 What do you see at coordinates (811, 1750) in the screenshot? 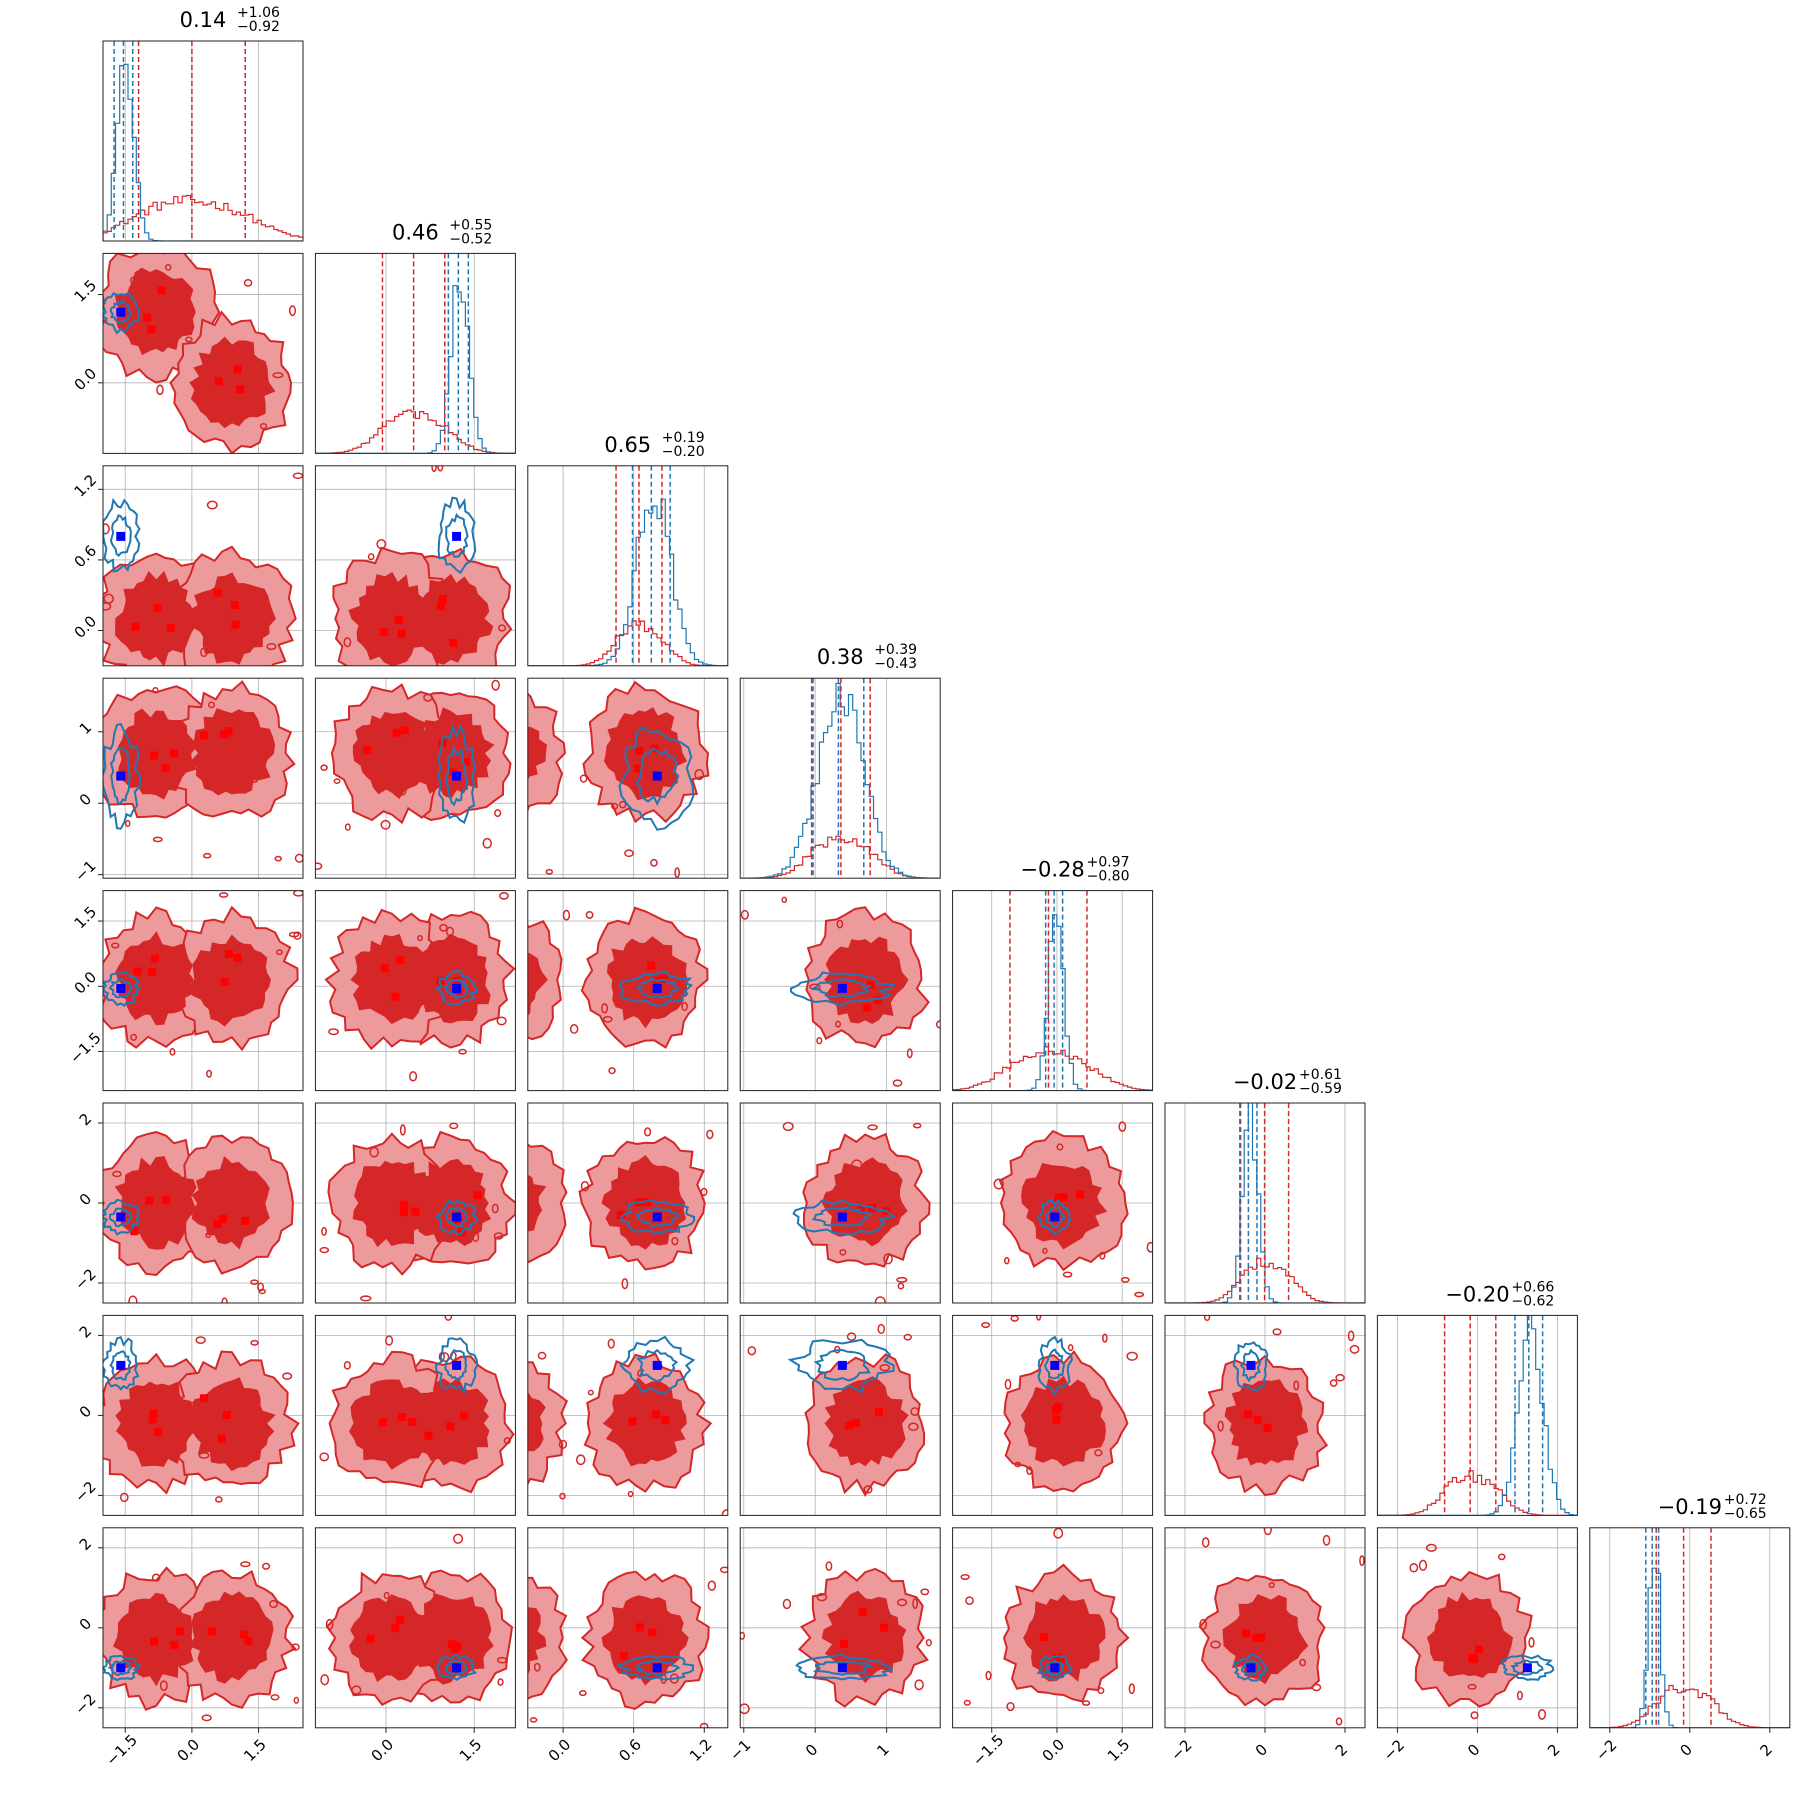
I see `x-tick-label: 0` at bounding box center [811, 1750].